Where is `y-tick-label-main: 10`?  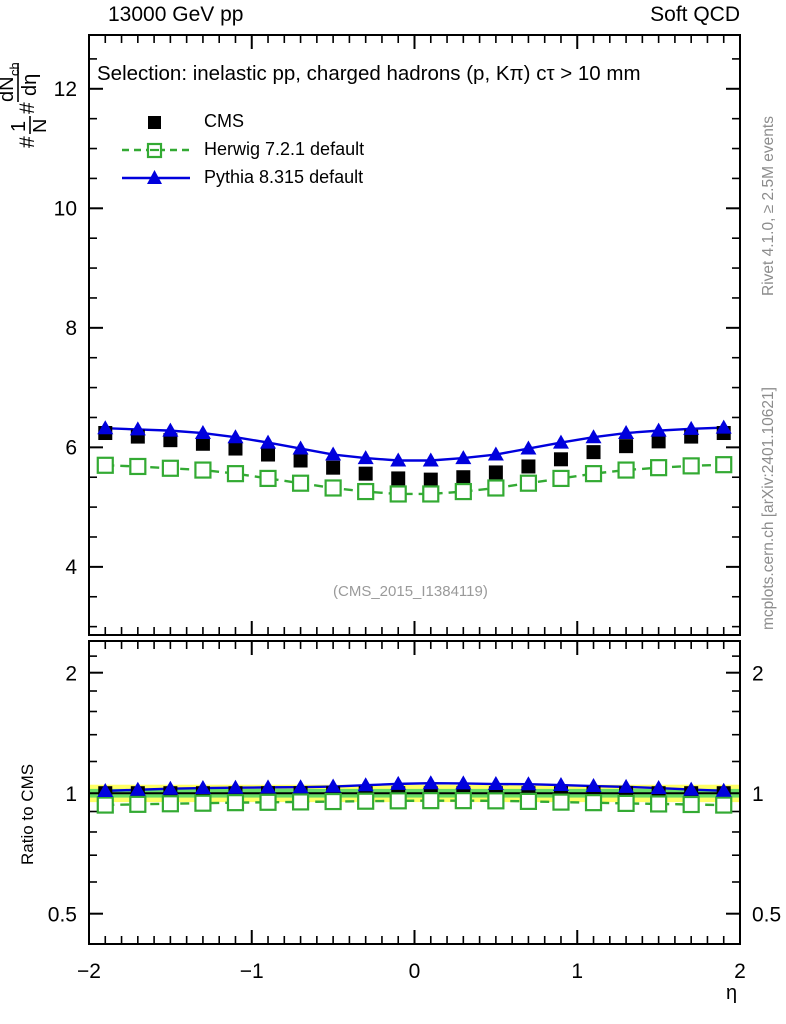 y-tick-label-main: 10 is located at coordinates (65, 208).